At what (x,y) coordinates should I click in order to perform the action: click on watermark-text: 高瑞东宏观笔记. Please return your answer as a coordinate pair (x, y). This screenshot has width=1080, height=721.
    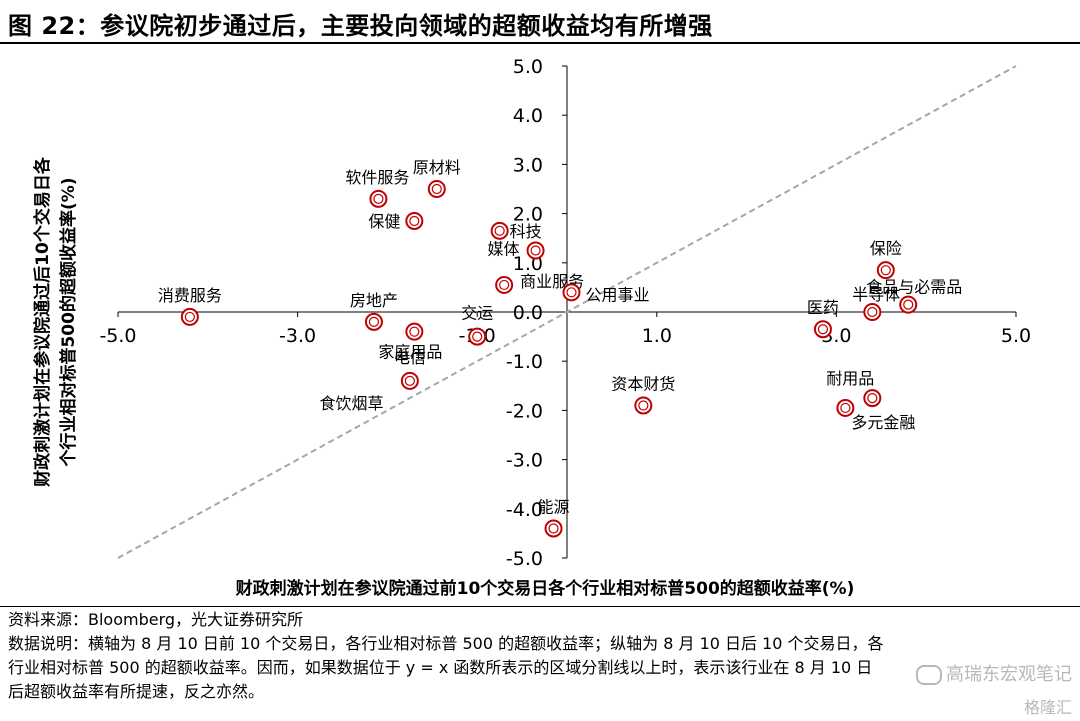
    Looking at the image, I should click on (1009, 674).